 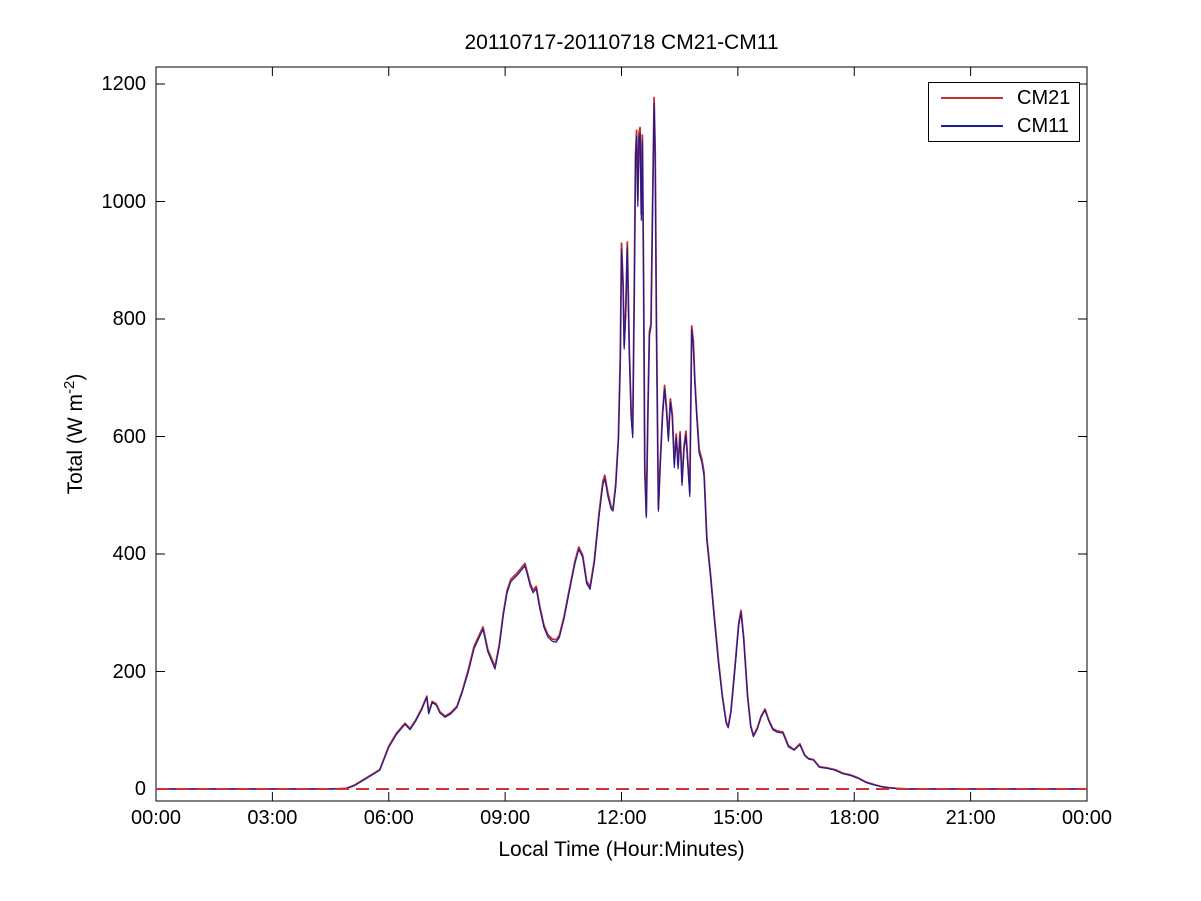 What do you see at coordinates (621, 818) in the screenshot?
I see `x-tick-label: 12:00` at bounding box center [621, 818].